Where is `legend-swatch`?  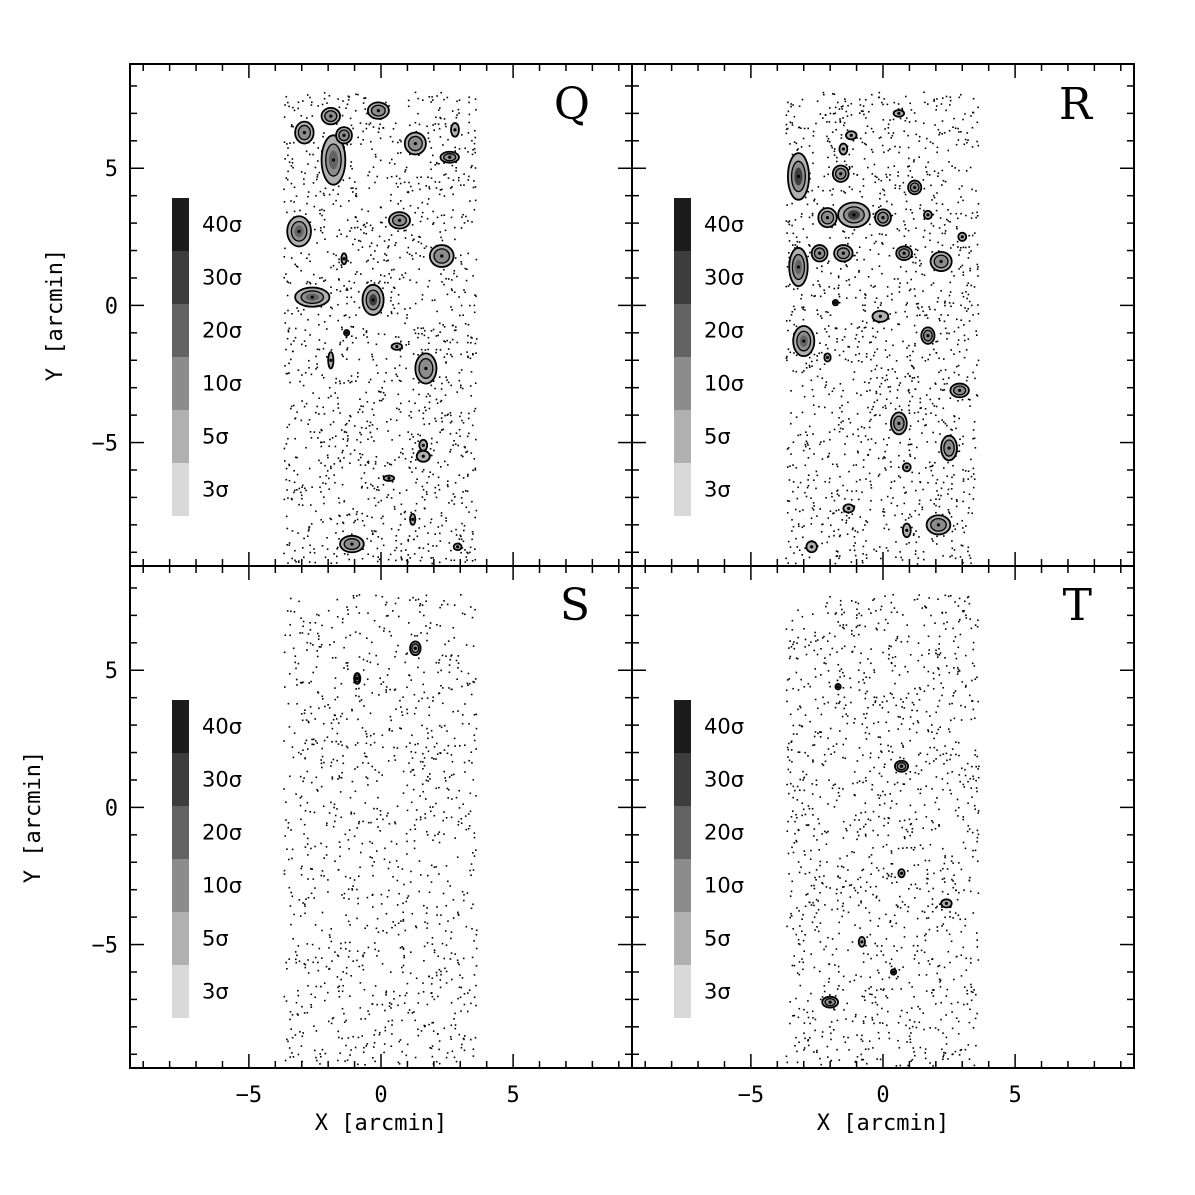
legend-swatch is located at coordinates (180, 779).